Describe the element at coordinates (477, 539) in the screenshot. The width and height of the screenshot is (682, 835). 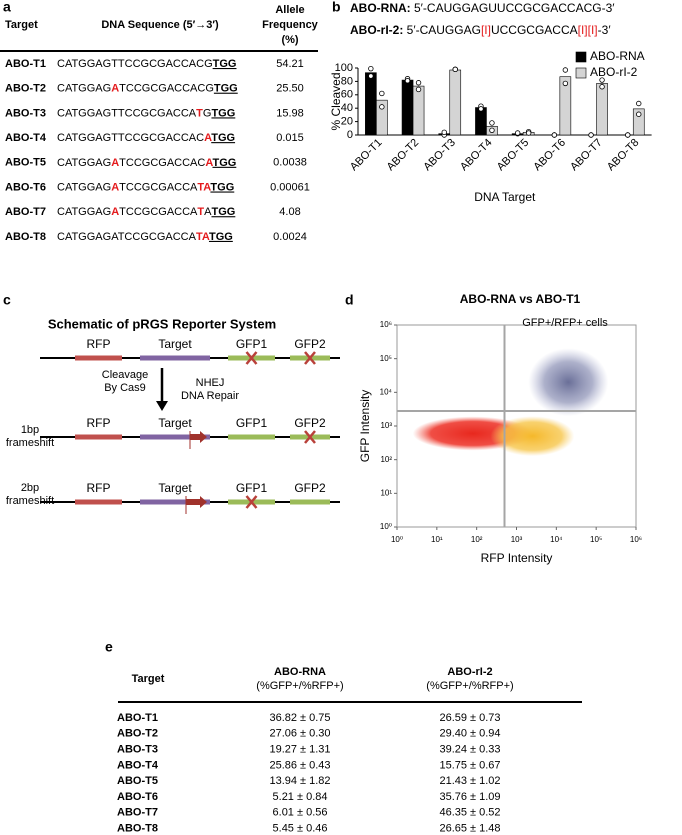
I see `x-tick-label: 10²` at that location.